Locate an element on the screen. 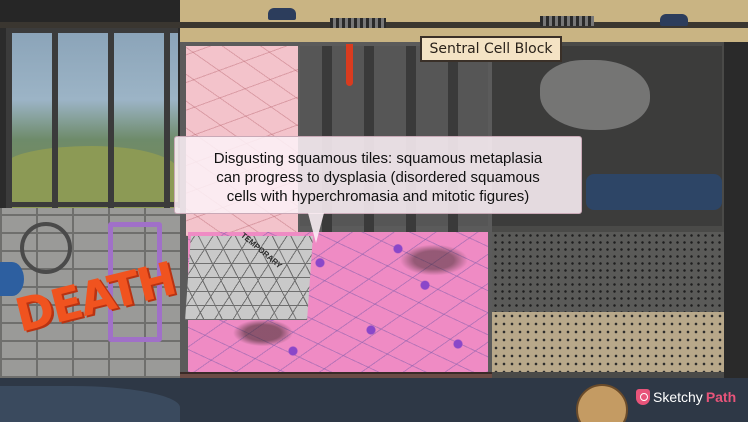 The width and height of the screenshot is (748, 422). barred-window is located at coordinates (92, 118).